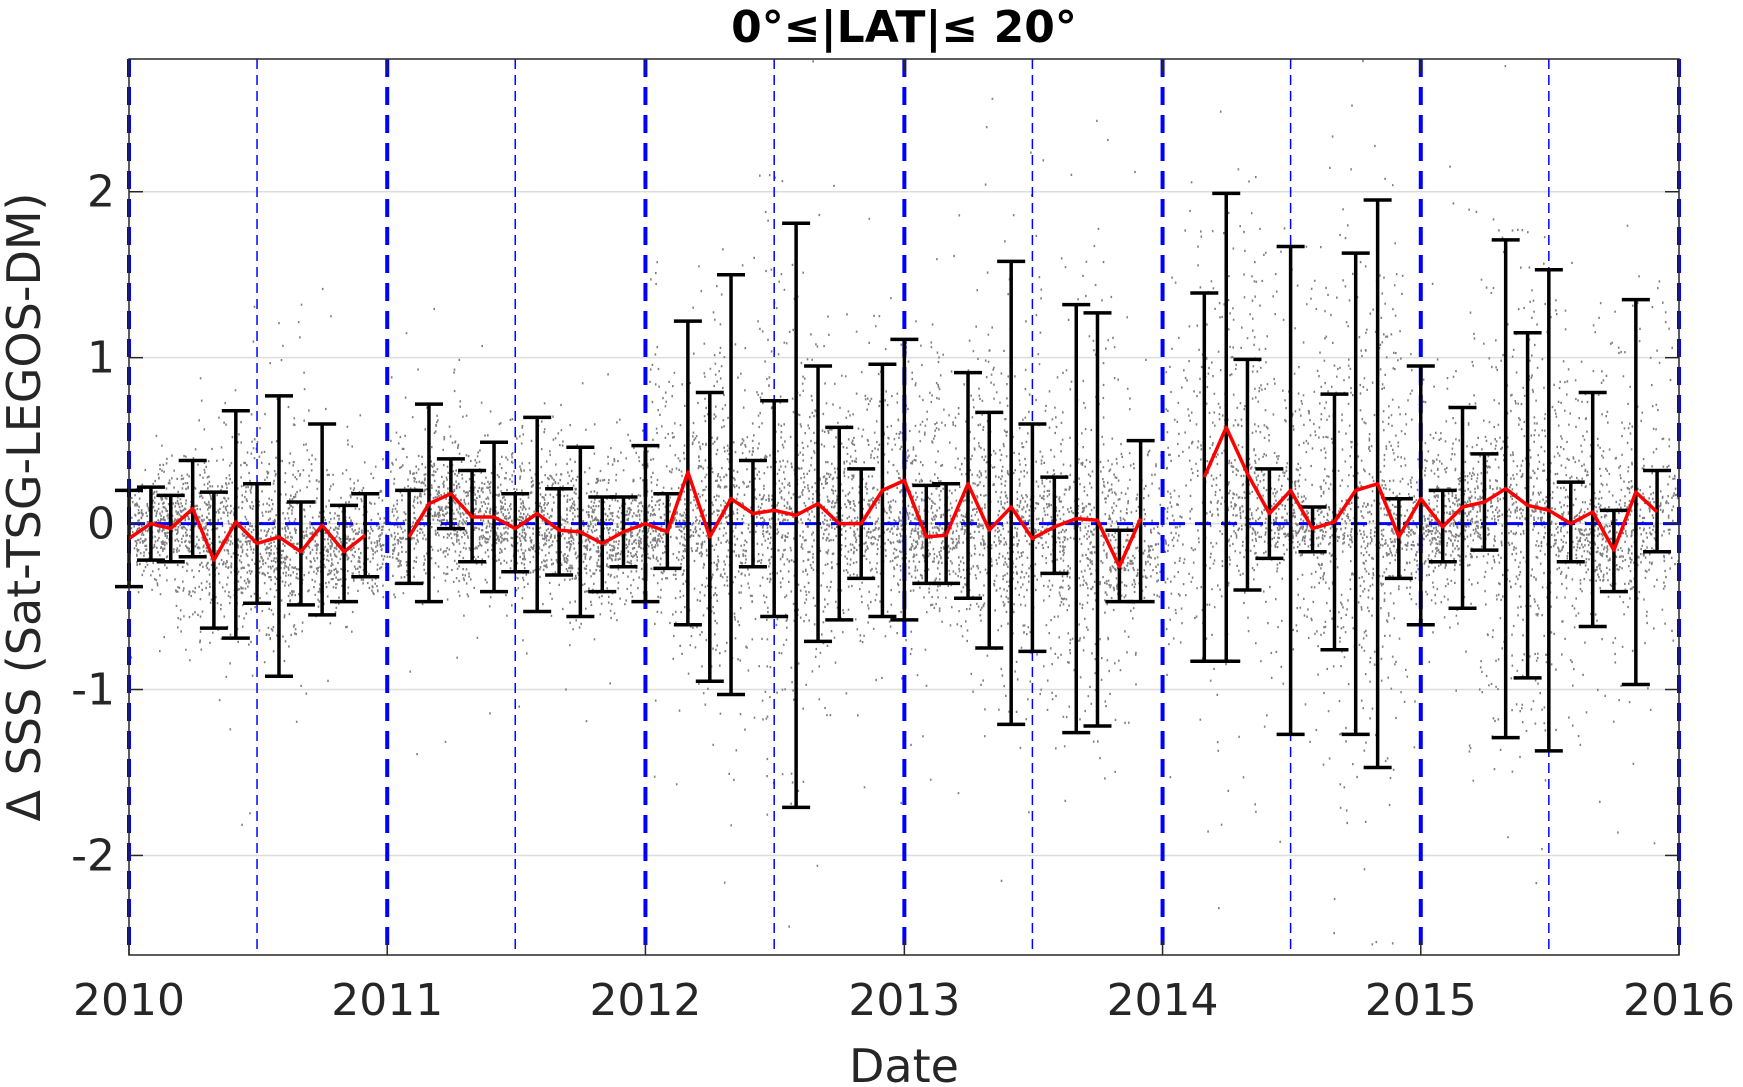  Describe the element at coordinates (25, 507) in the screenshot. I see `y-axis-label: Δ SSS (Sat-TSG-LEGOS-DM)` at that location.